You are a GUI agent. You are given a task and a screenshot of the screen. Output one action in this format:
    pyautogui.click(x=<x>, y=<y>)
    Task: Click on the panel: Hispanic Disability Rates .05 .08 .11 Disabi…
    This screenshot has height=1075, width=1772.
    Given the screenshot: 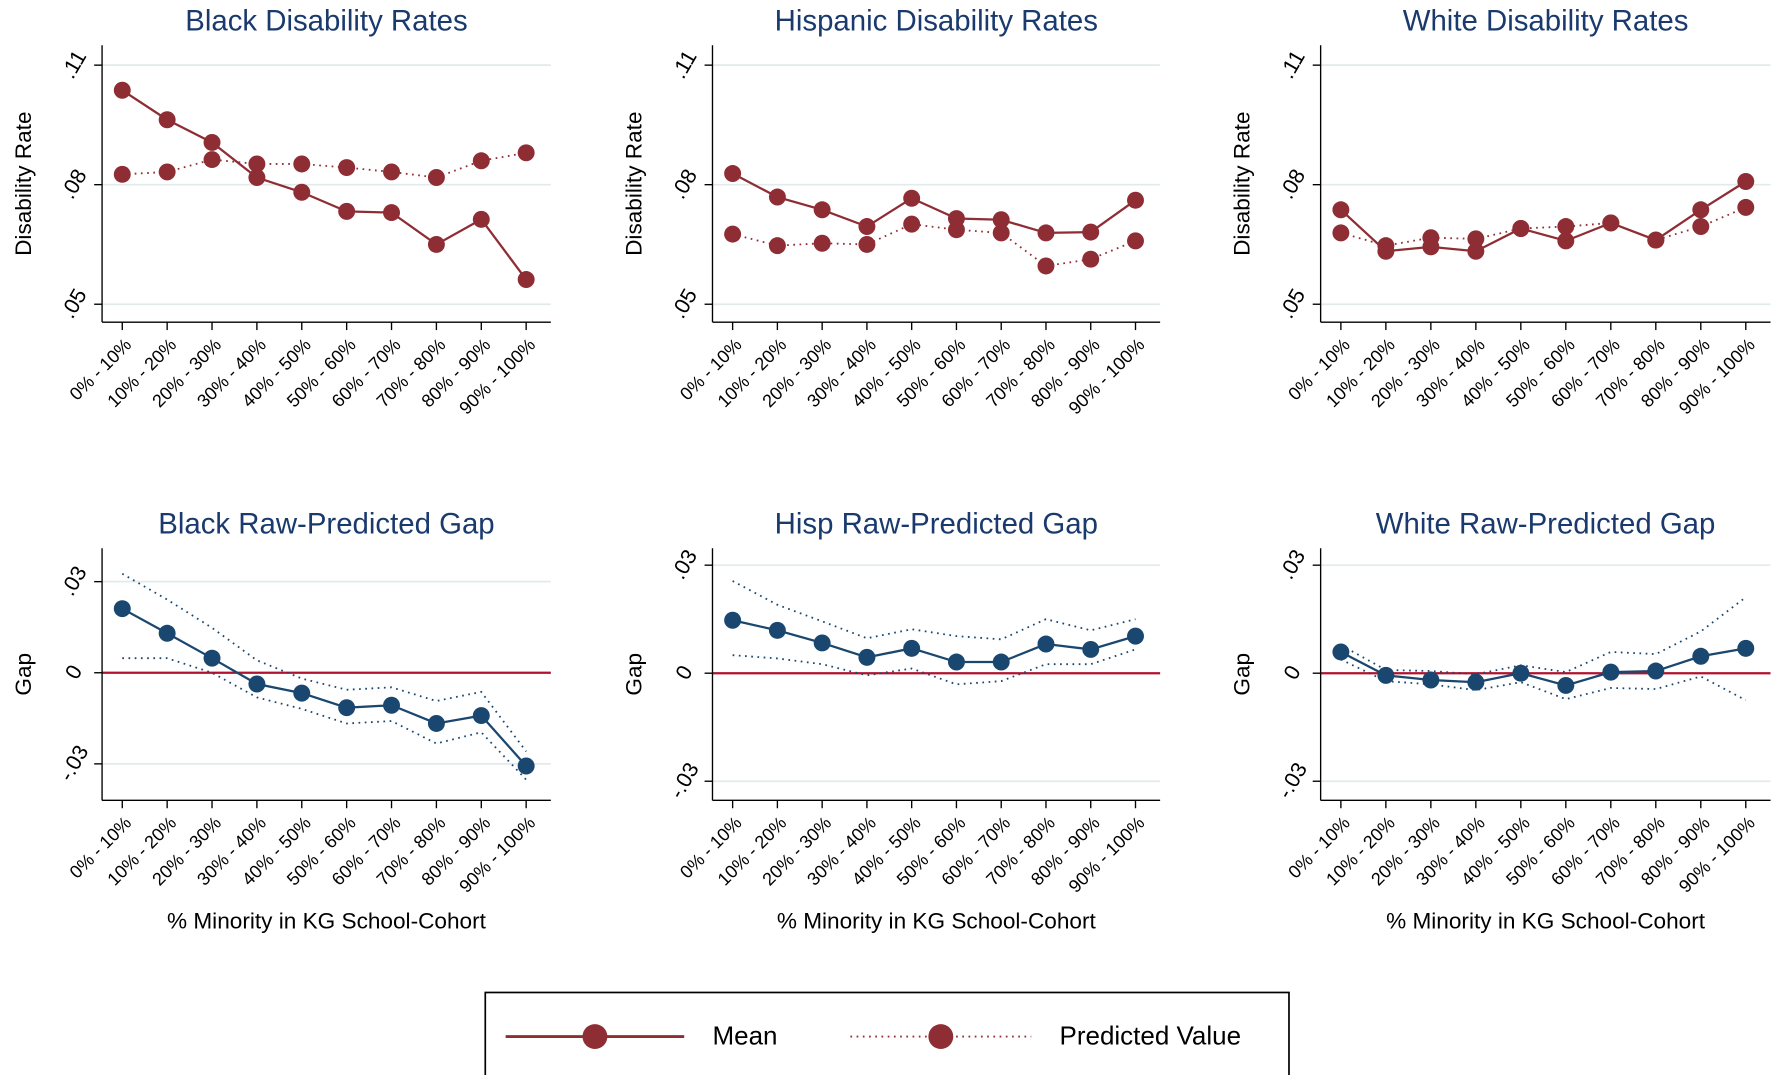 What is the action you would take?
    pyautogui.click(x=891, y=211)
    